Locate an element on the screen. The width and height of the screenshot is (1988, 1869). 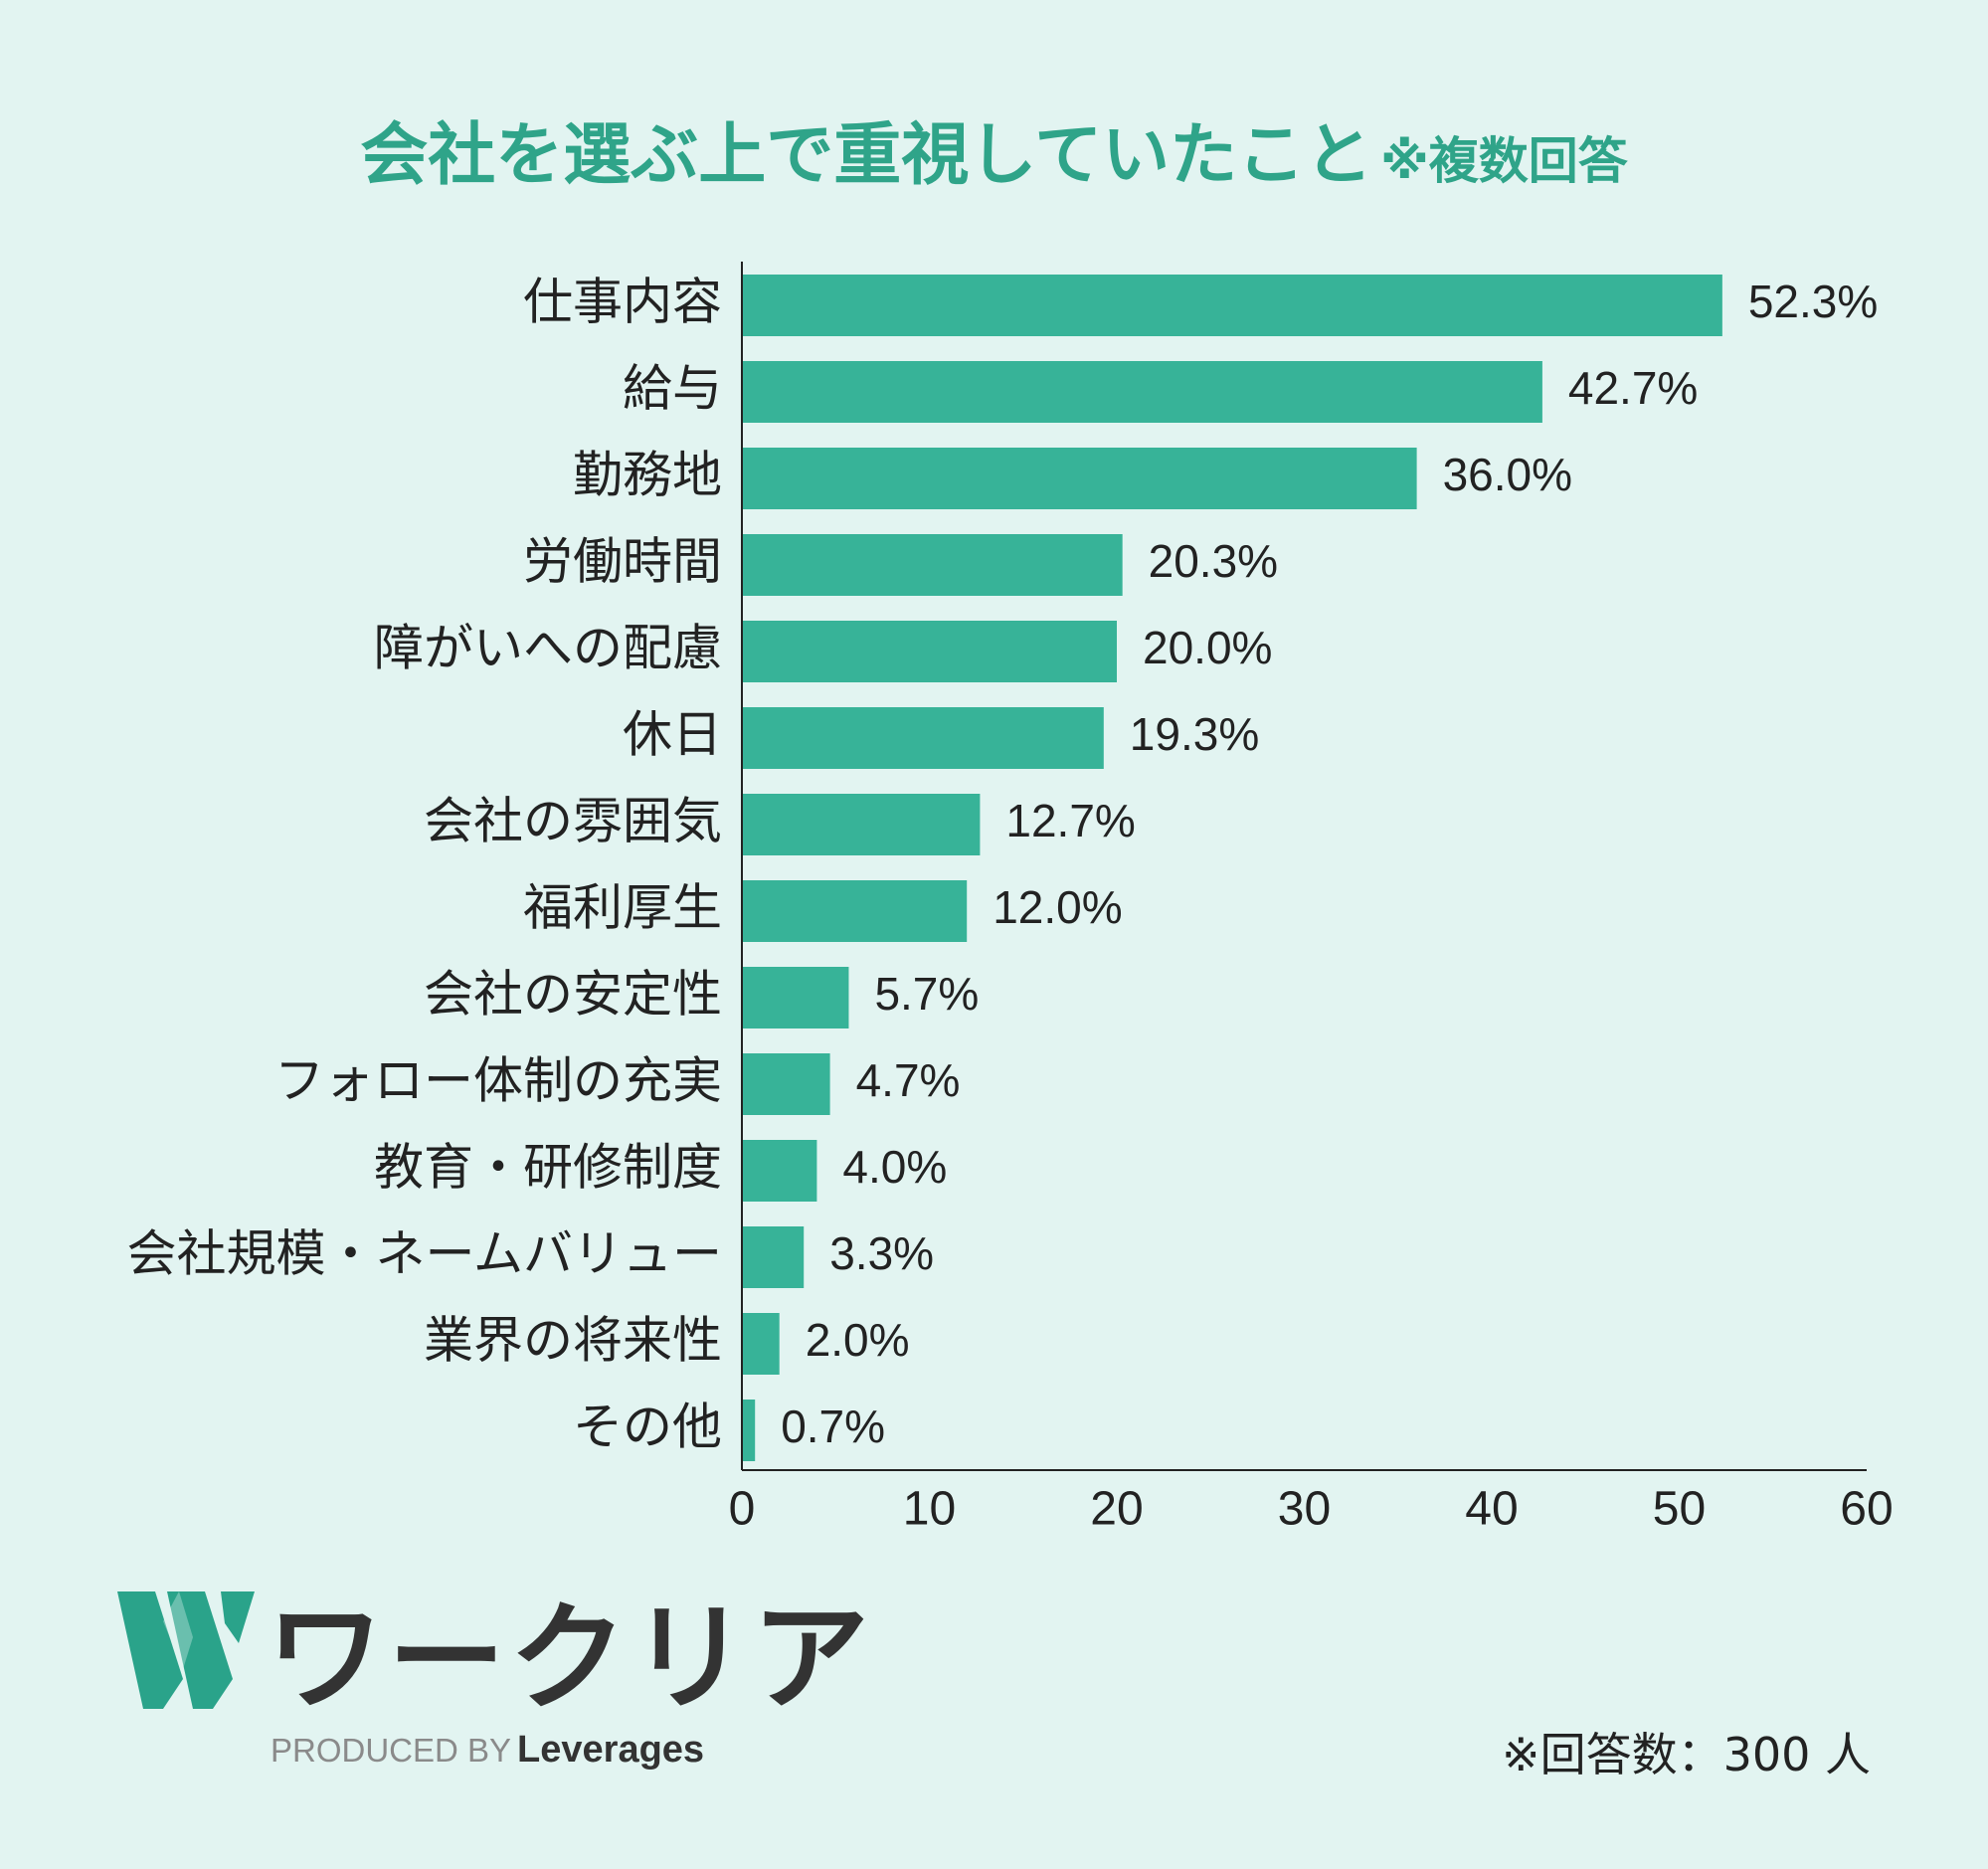
x-tick-label: 20 is located at coordinates (1116, 1510).